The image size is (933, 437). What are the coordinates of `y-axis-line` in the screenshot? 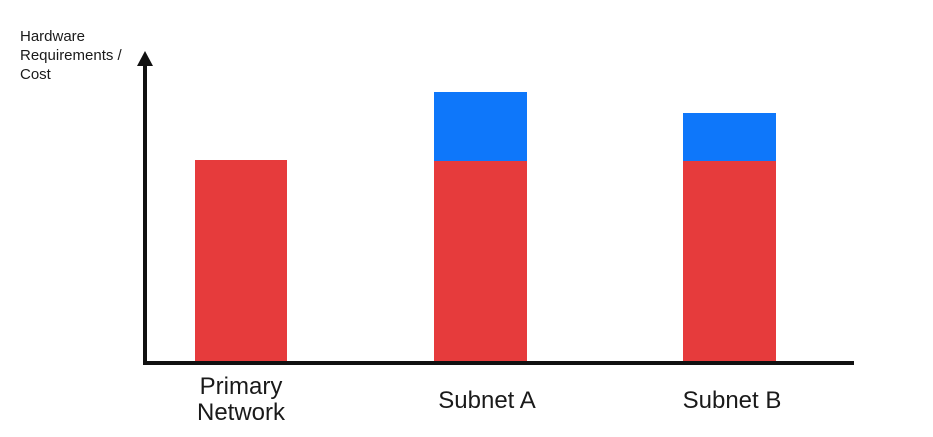 It's located at (145, 212).